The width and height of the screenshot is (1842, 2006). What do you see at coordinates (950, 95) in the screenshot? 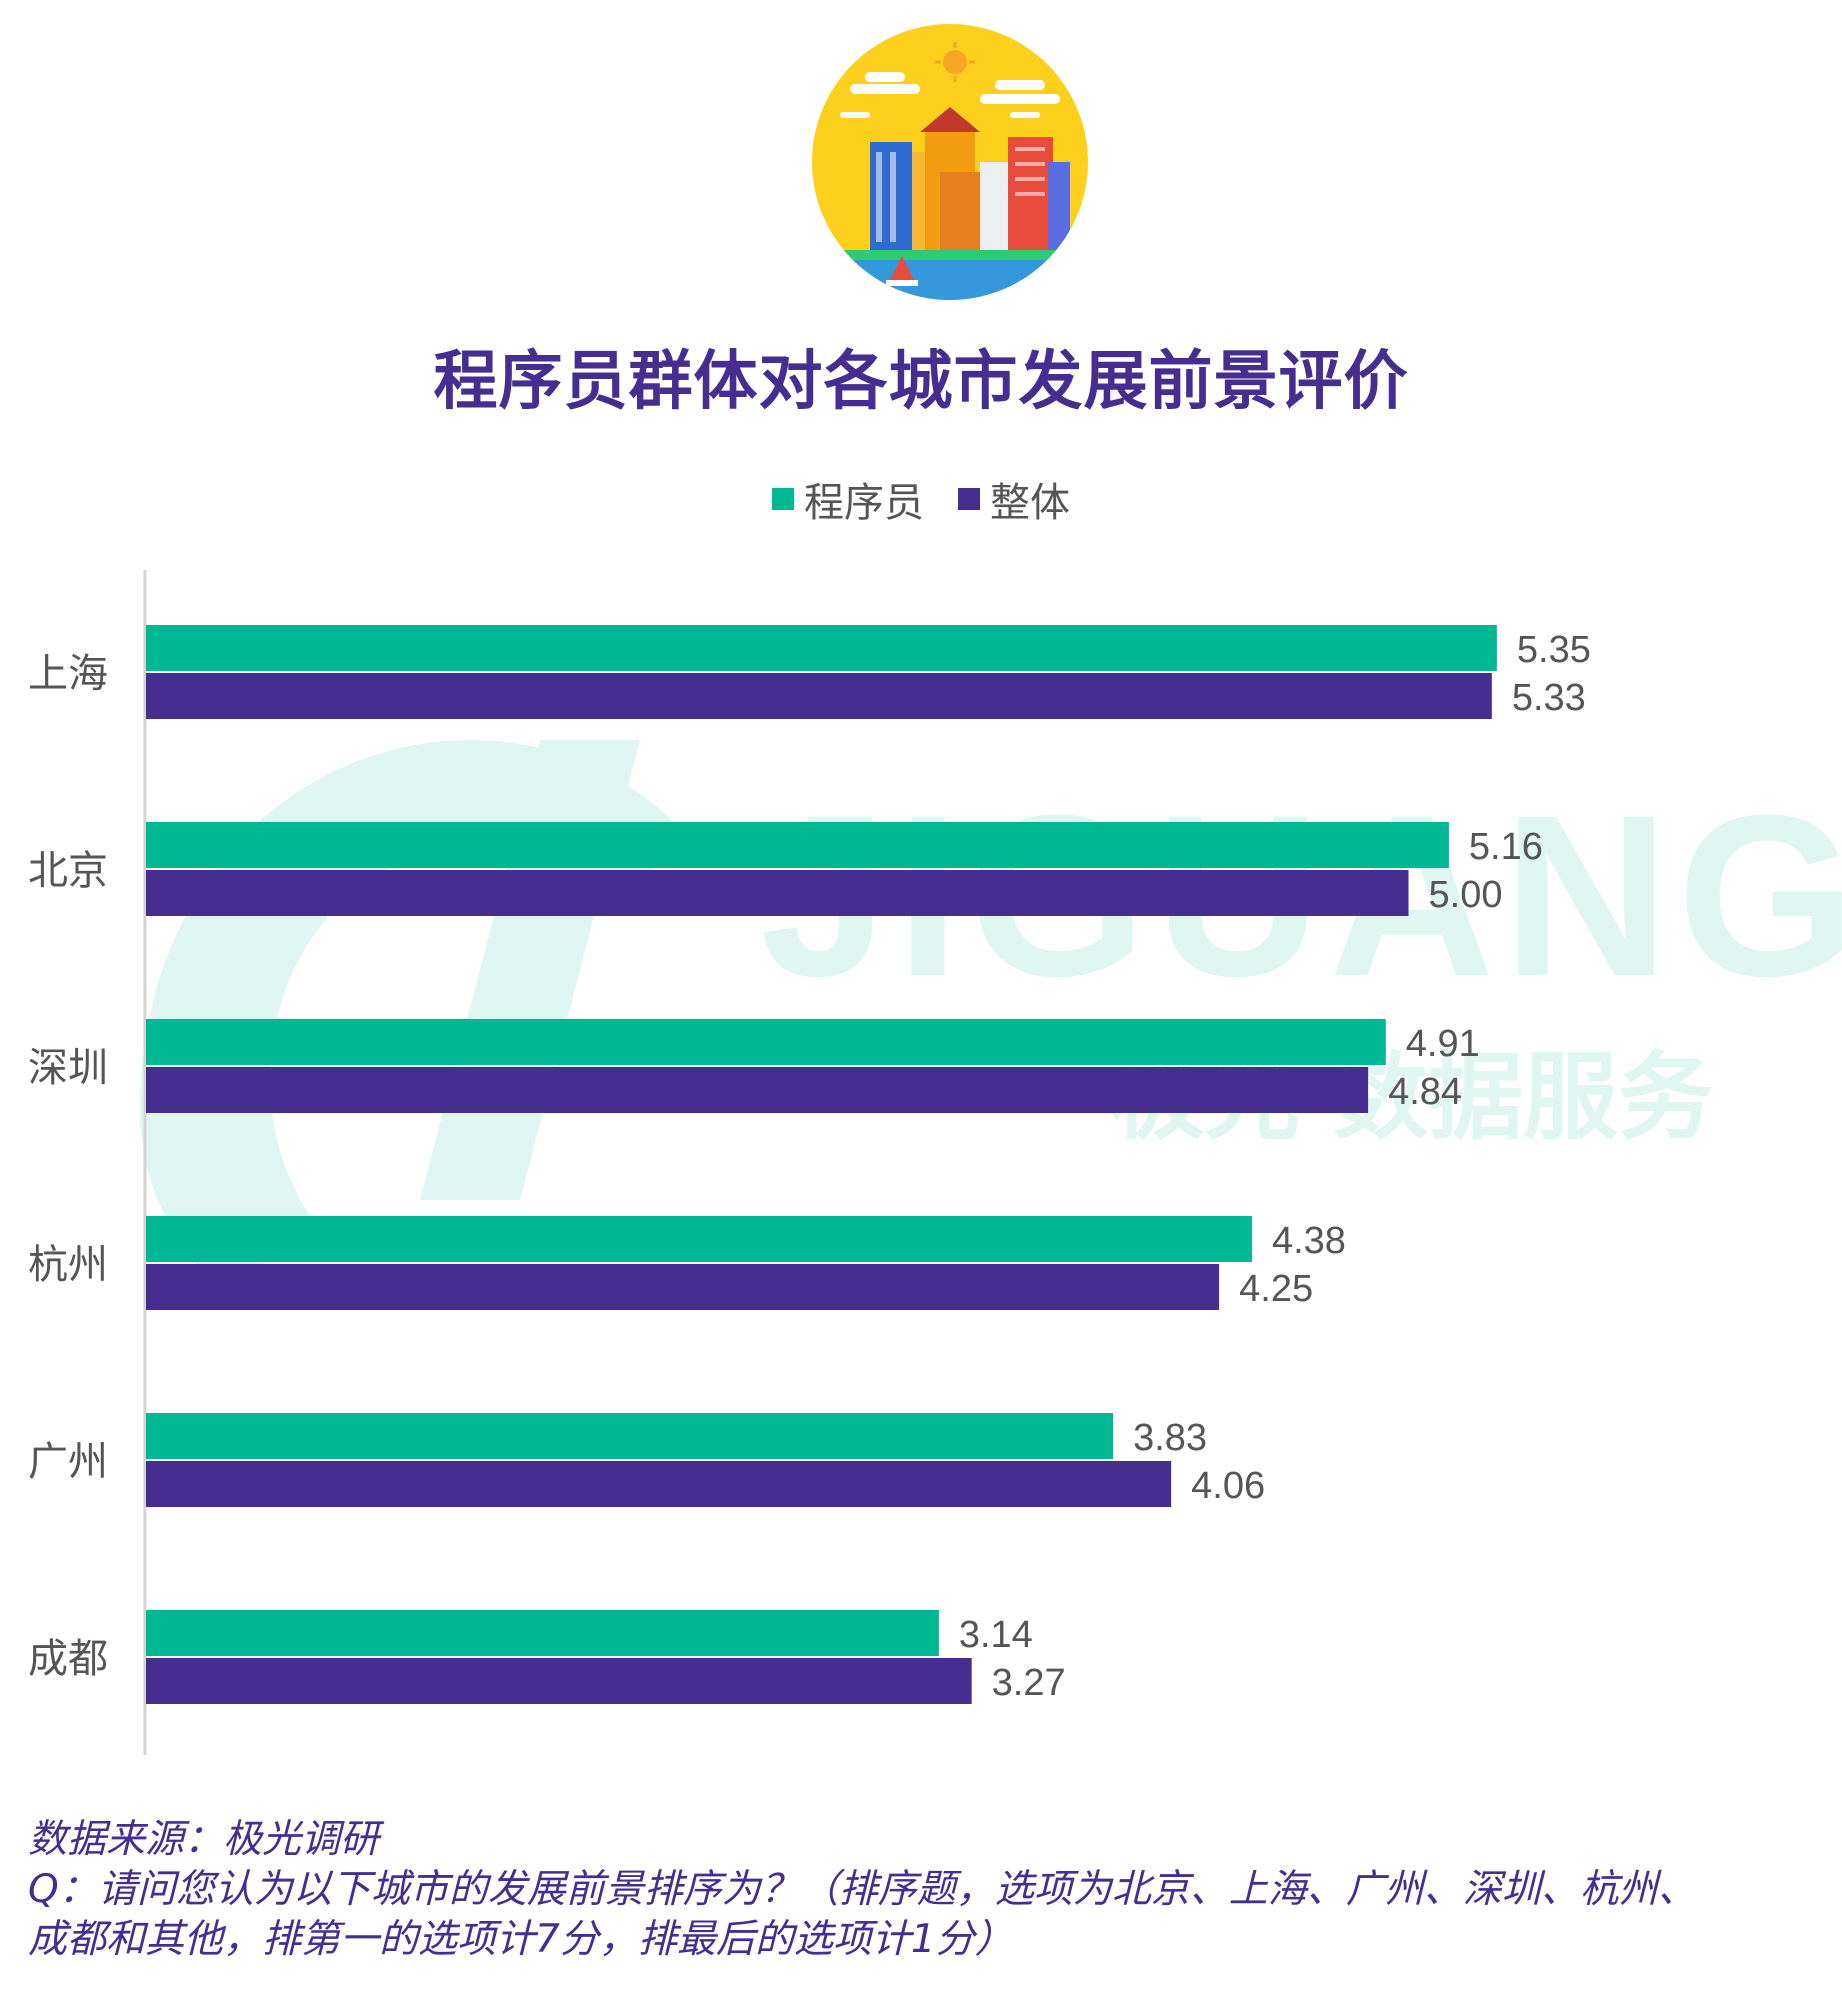
I see `cloud-icon` at bounding box center [950, 95].